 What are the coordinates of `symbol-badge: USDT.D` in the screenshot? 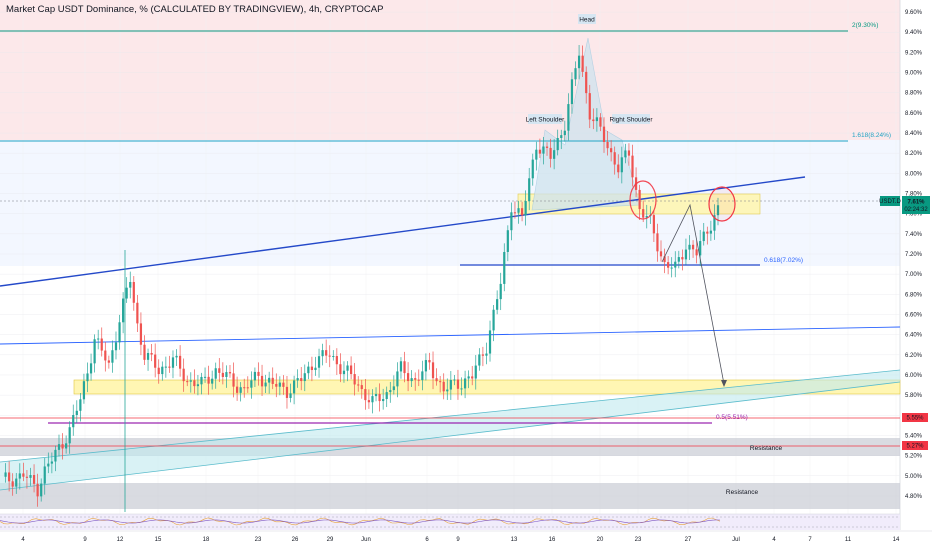 It's located at (890, 201).